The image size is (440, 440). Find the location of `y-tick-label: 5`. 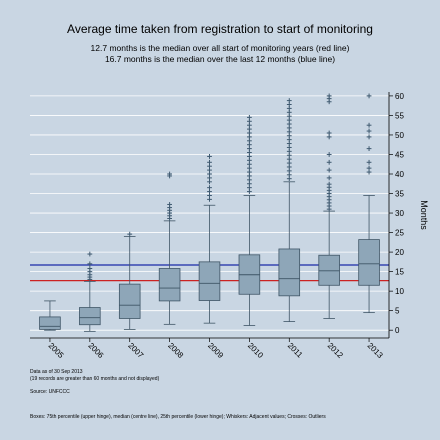

y-tick-label: 5 is located at coordinates (397, 311).